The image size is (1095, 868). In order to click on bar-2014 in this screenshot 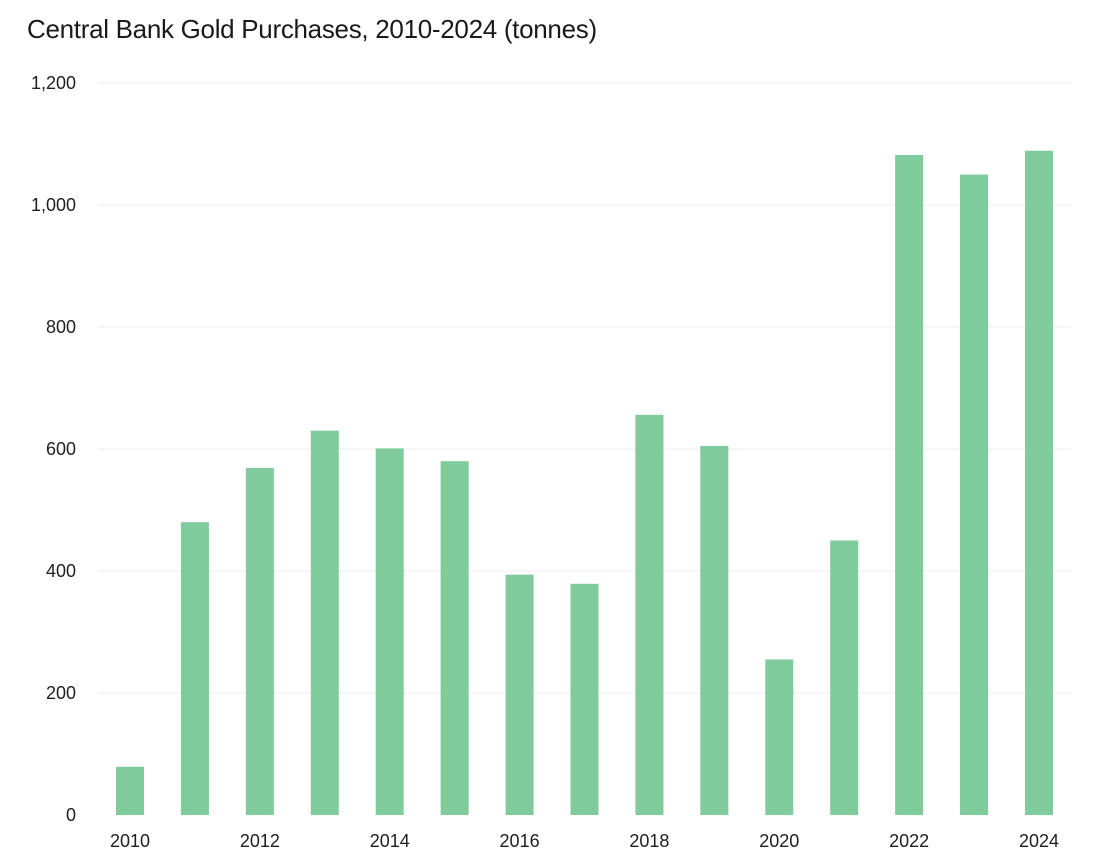, I will do `click(389, 631)`.